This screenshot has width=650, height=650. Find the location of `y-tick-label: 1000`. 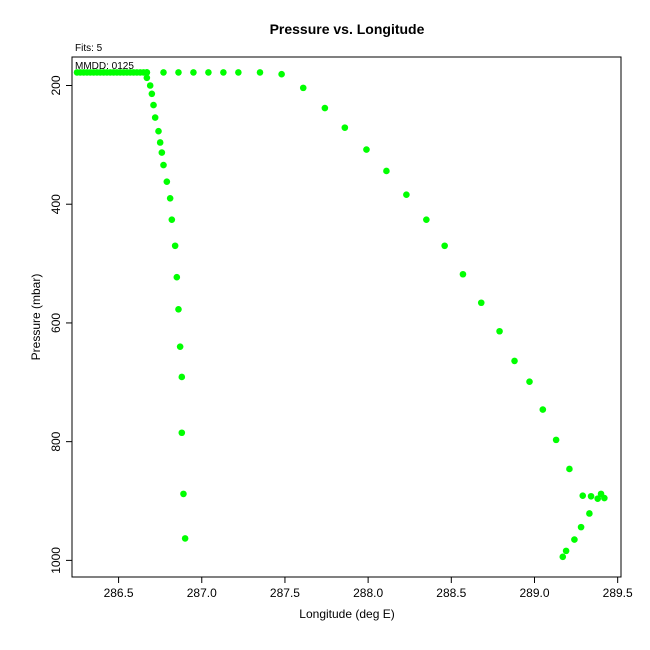

y-tick-label: 1000 is located at coordinates (56, 560).